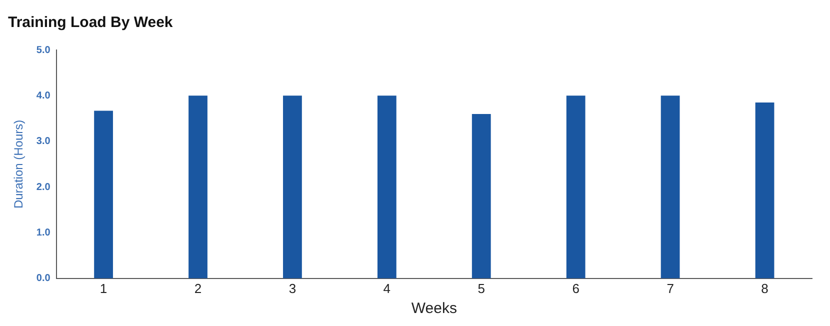  Describe the element at coordinates (43, 50) in the screenshot. I see `y-tick-label: 5.0` at that location.